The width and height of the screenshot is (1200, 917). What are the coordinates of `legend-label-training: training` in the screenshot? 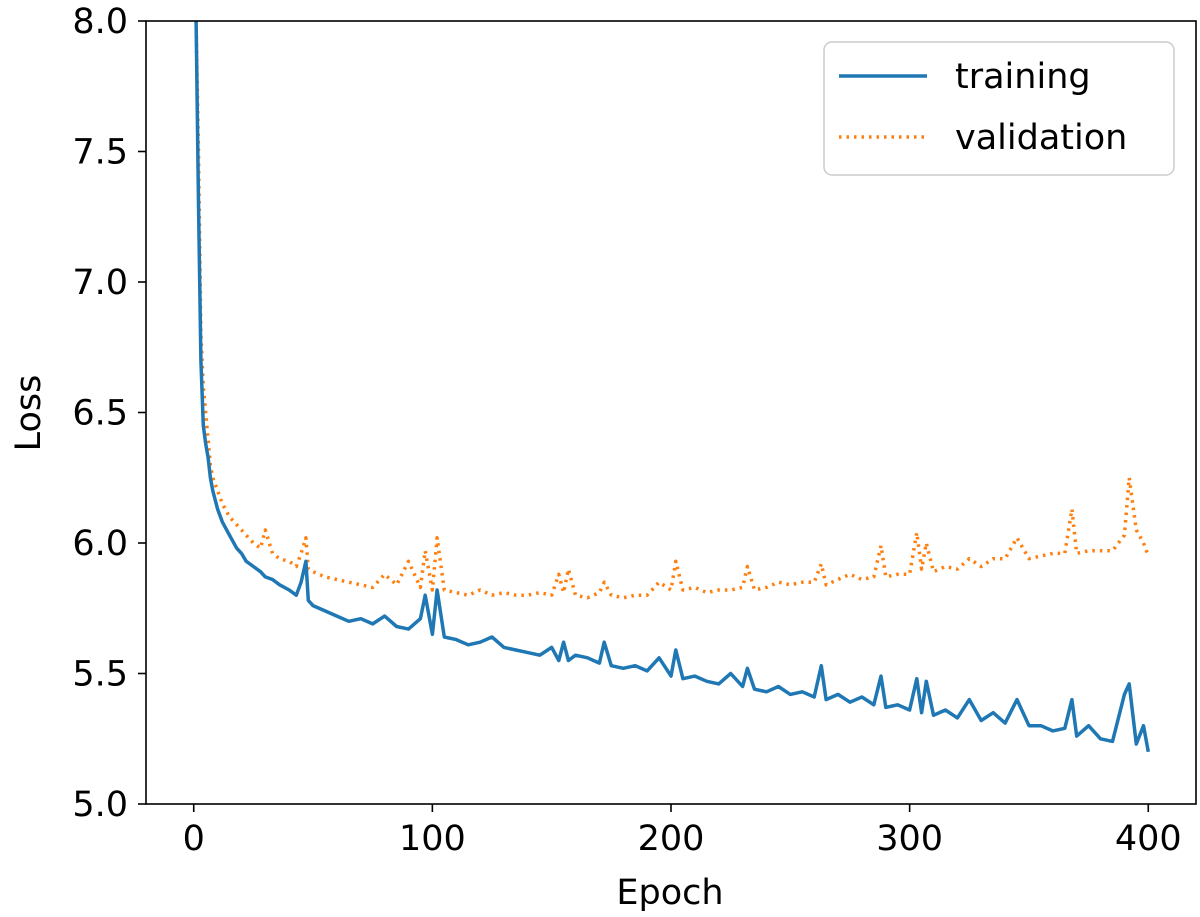 It's located at (1023, 77).